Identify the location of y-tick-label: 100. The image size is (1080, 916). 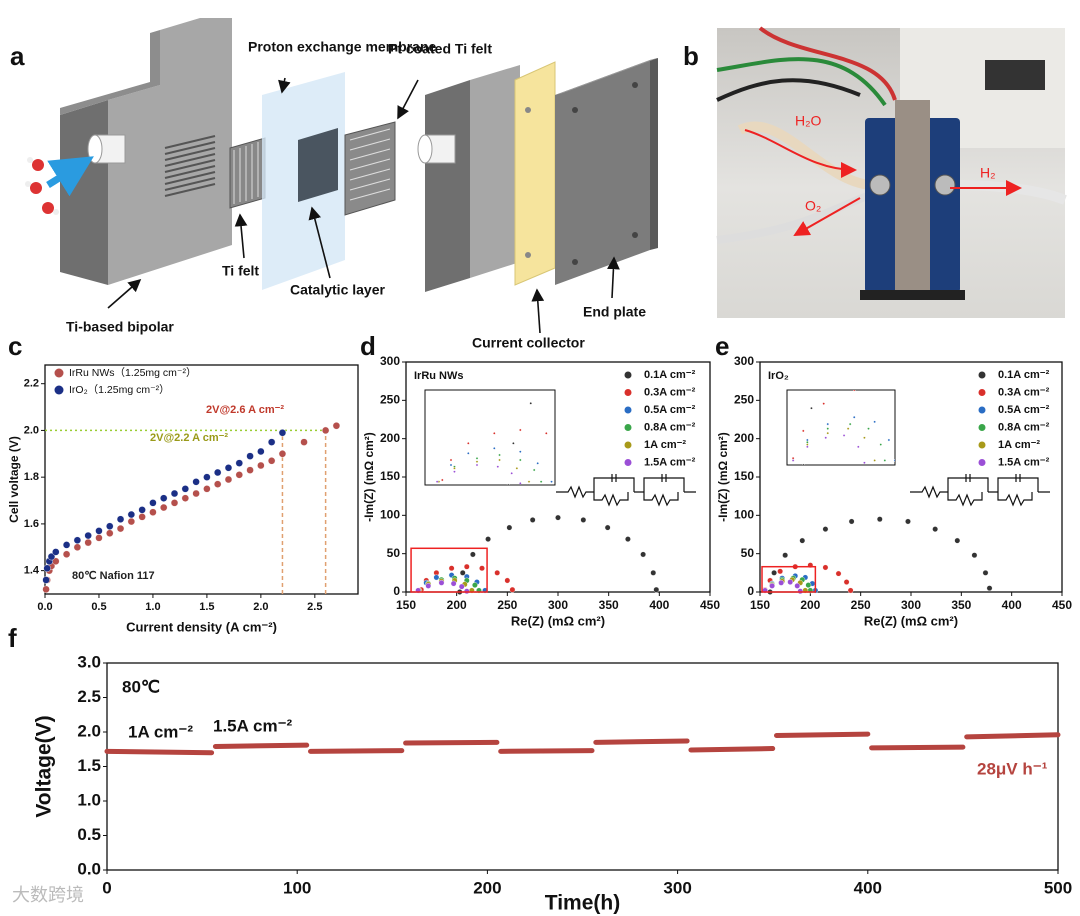
(744, 515).